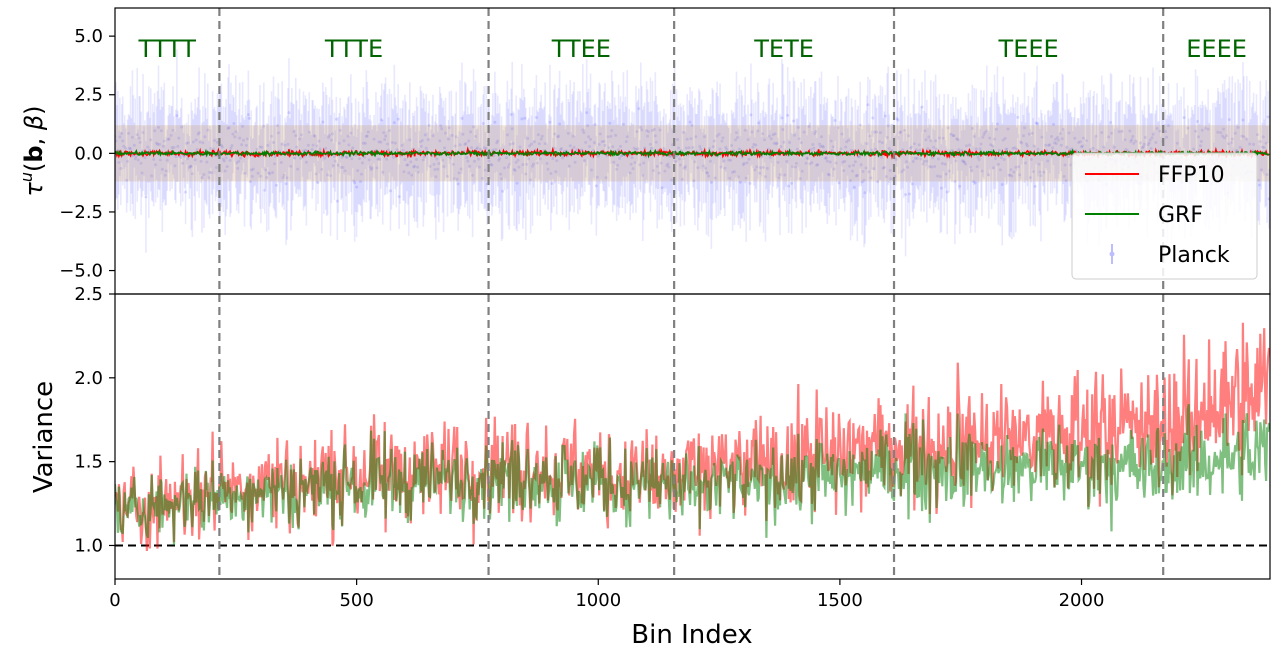 This screenshot has height=649, width=1273. What do you see at coordinates (1164, 216) in the screenshot?
I see `legend: FFP10 GRF Planck` at bounding box center [1164, 216].